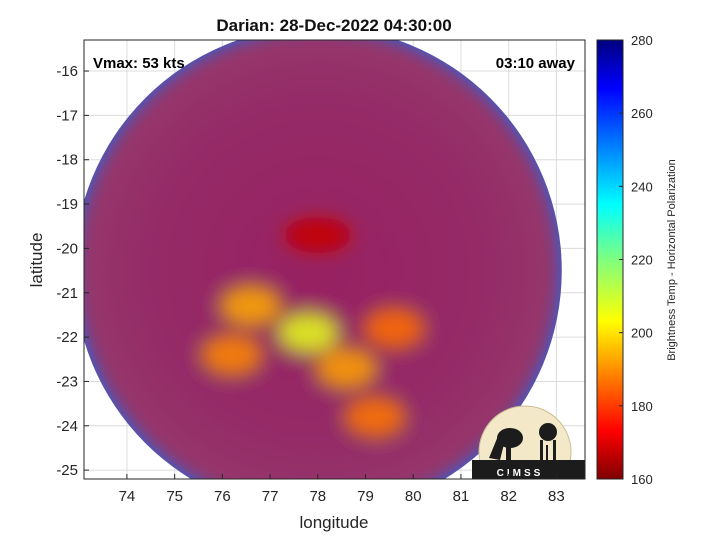 Image resolution: width=720 pixels, height=540 pixels. Describe the element at coordinates (317, 235) in the screenshot. I see `eye-feature` at that location.